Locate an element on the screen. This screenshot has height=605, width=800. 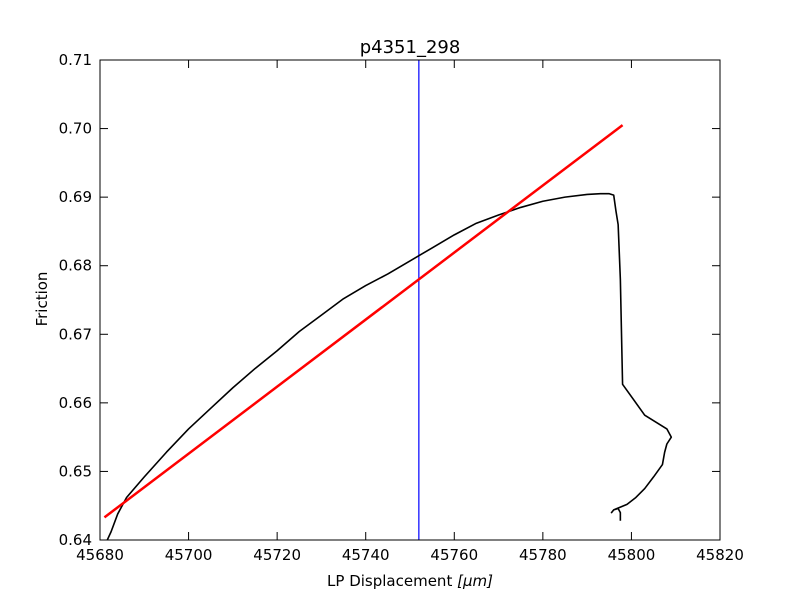
y-tick-label: 0.68 is located at coordinates (75, 266).